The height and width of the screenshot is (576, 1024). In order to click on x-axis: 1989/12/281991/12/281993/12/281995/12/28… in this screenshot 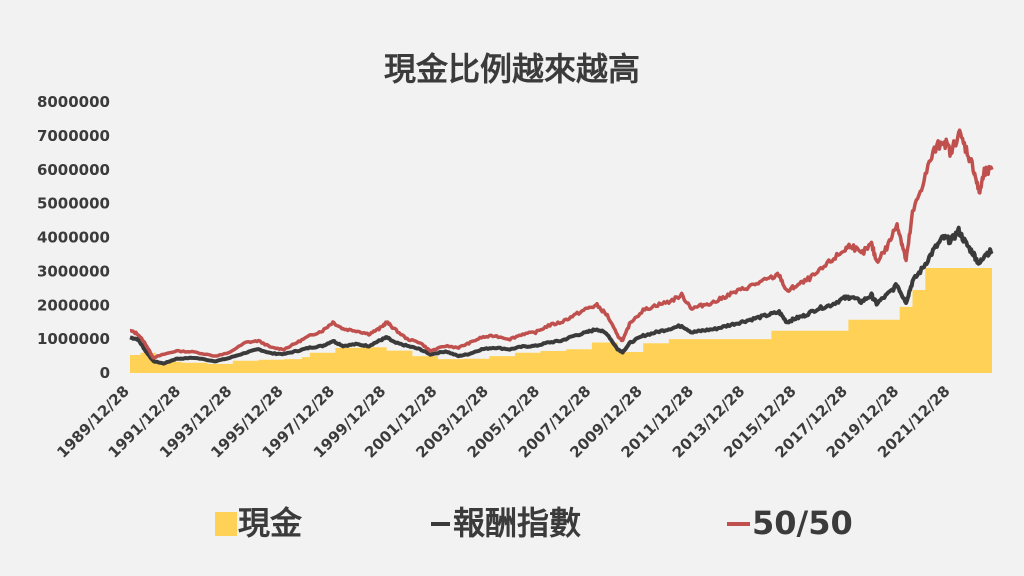, I will do `click(503, 422)`.